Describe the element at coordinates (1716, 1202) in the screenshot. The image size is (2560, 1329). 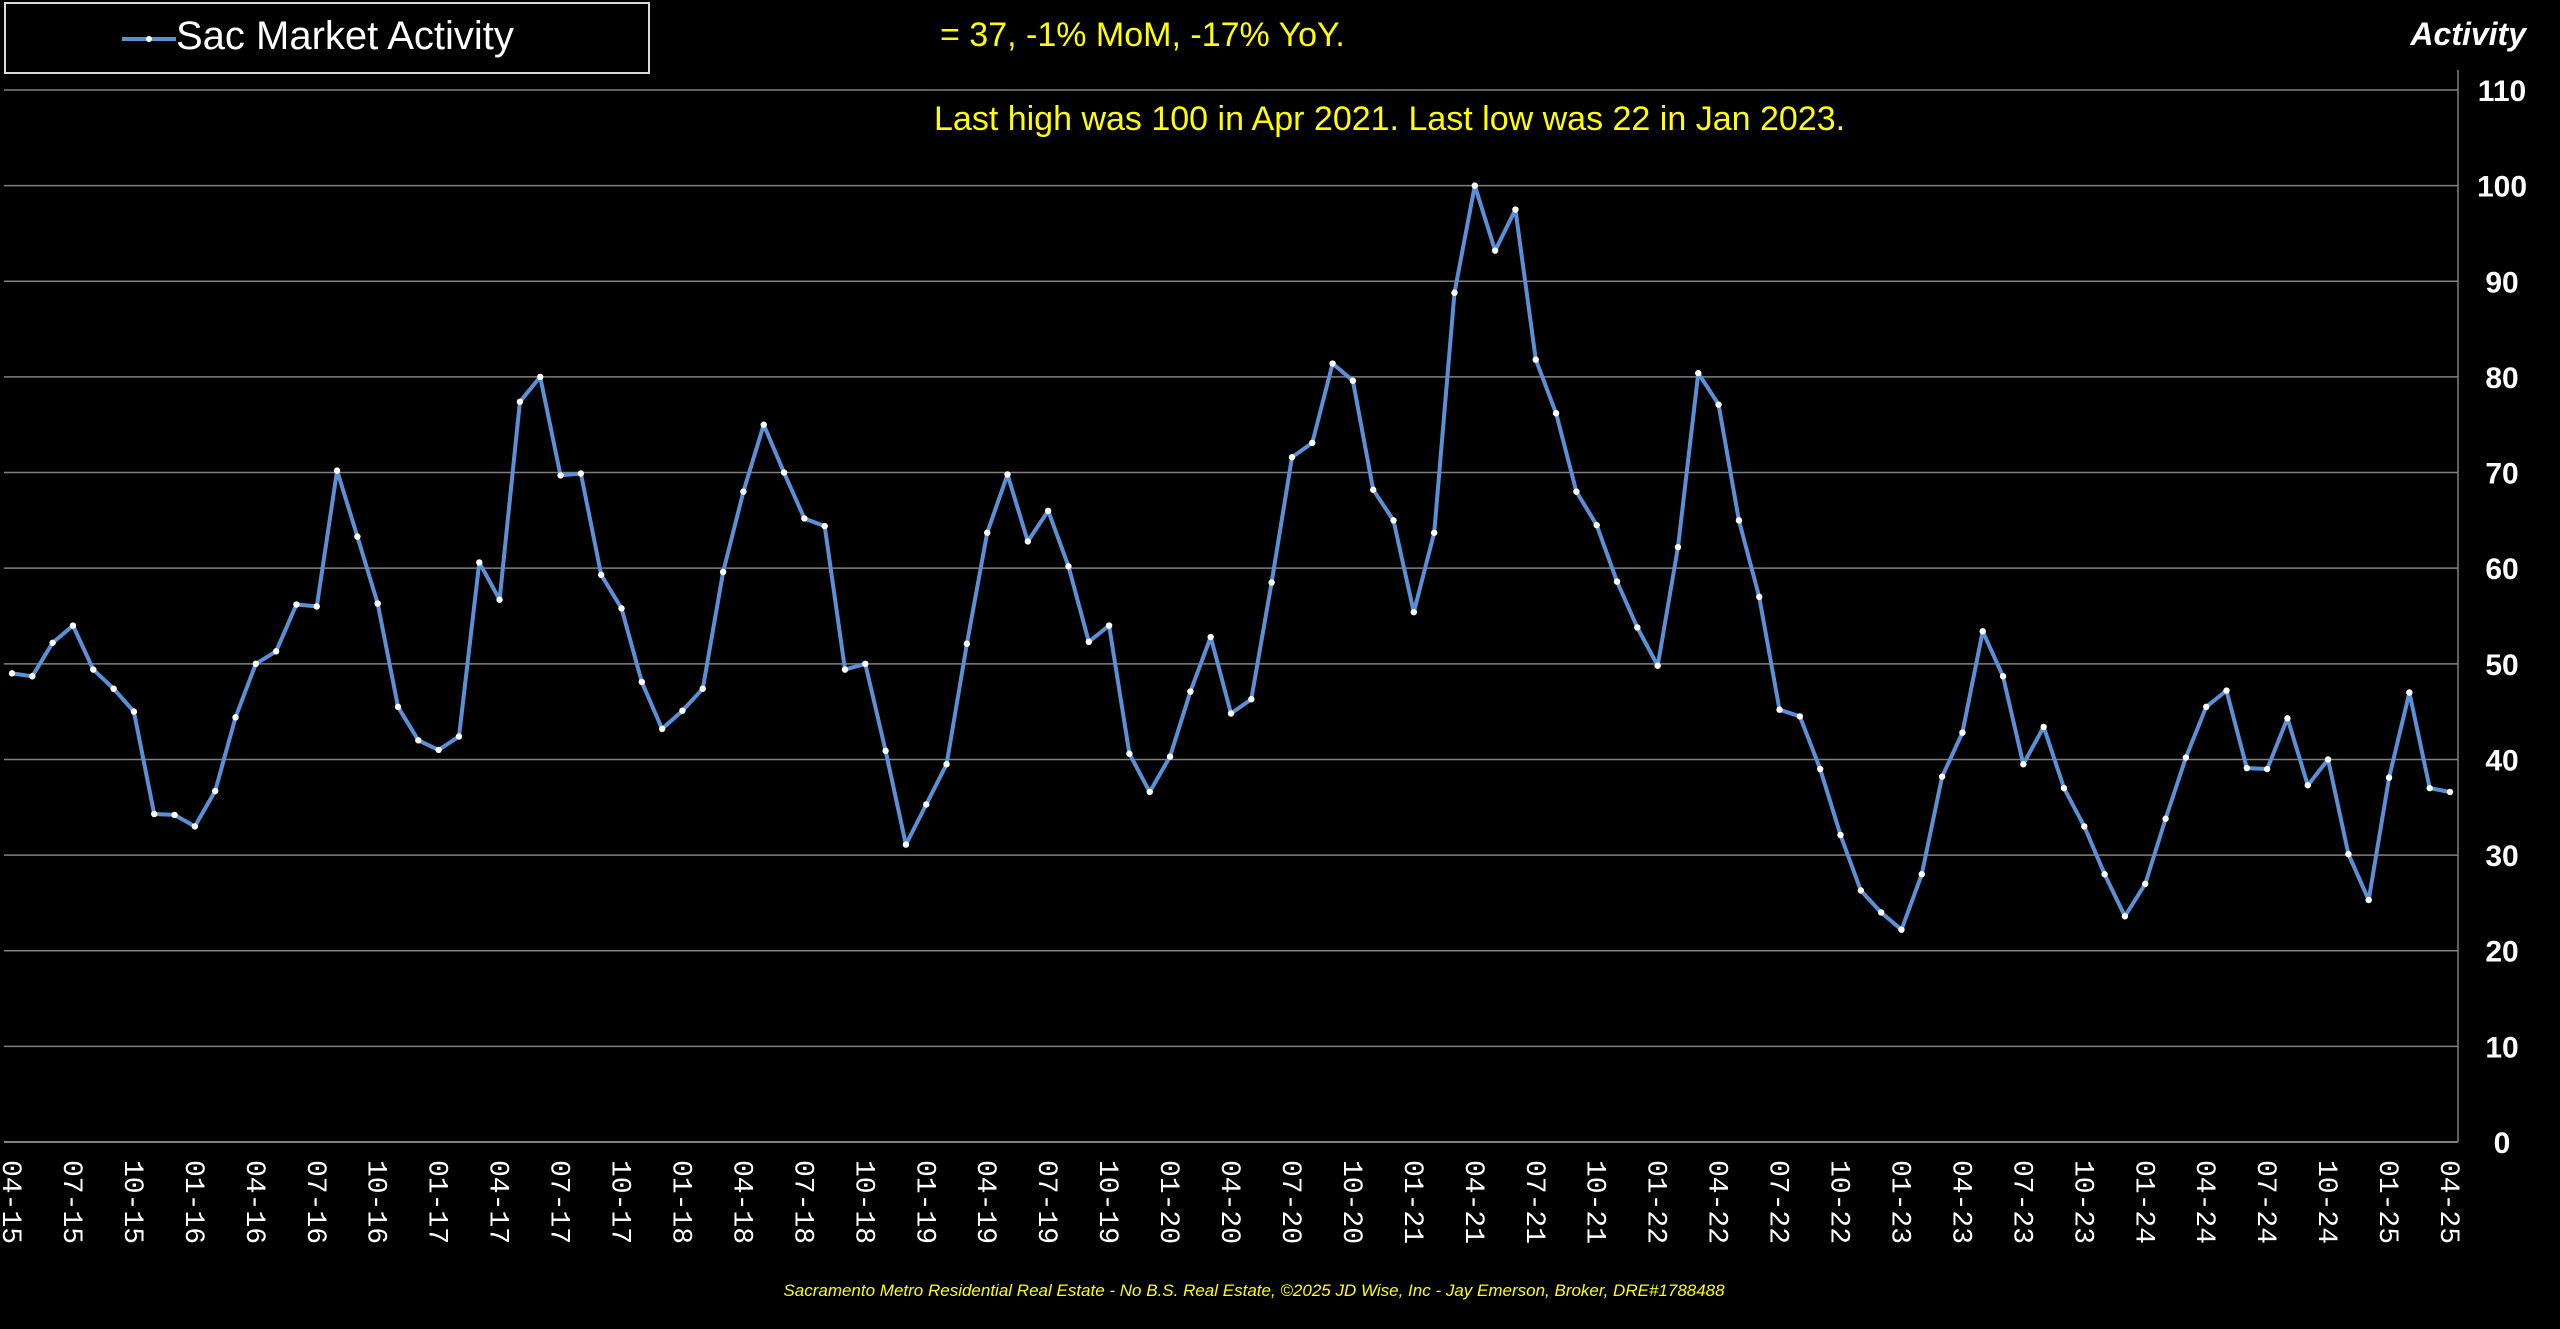
I see `x-tick-label: 04-22` at that location.